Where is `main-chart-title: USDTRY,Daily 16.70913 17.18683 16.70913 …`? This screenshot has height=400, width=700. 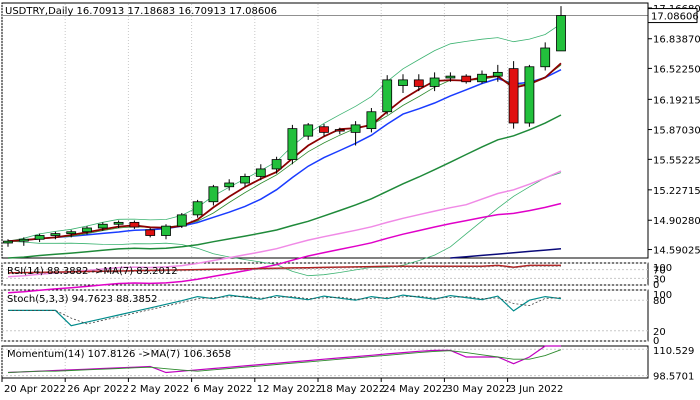
main-chart-title: USDTRY,Daily 16.70913 17.18683 16.70913 … is located at coordinates (141, 11).